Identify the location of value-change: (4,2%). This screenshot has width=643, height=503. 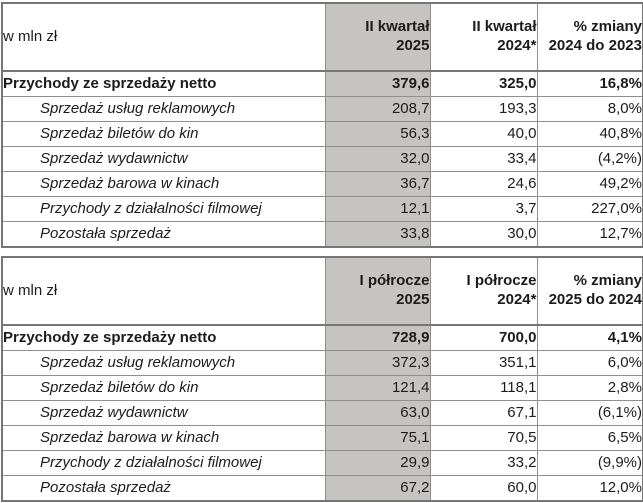
(589, 159).